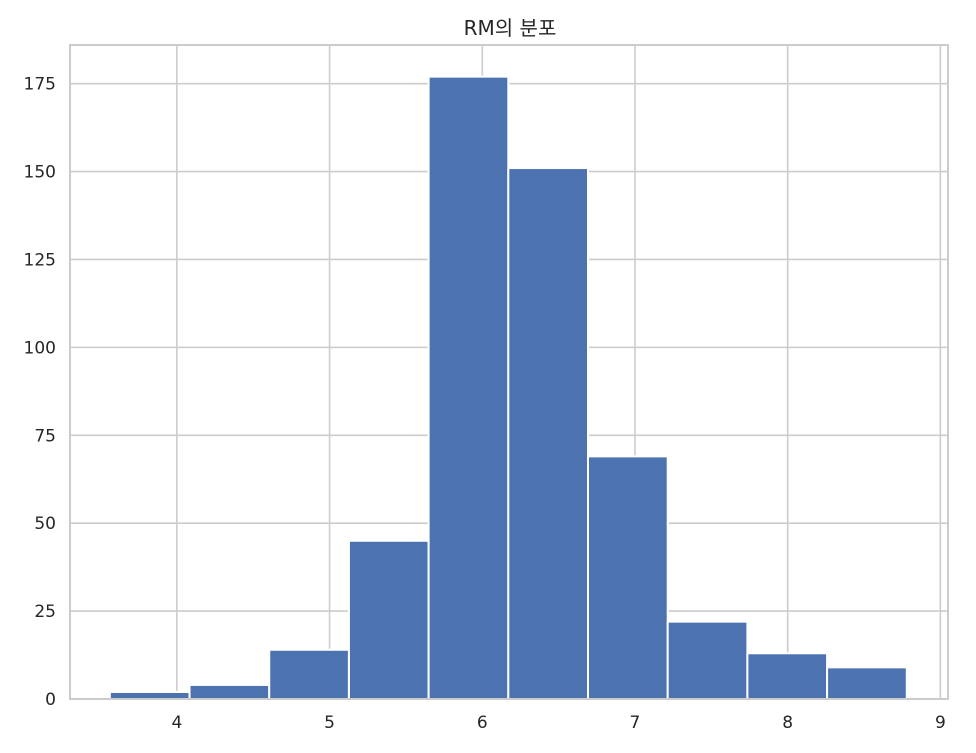 The height and width of the screenshot is (753, 976). Describe the element at coordinates (40, 392) in the screenshot. I see `y-axis-ticks: 0 25 50 75 100 125 150 175` at that location.